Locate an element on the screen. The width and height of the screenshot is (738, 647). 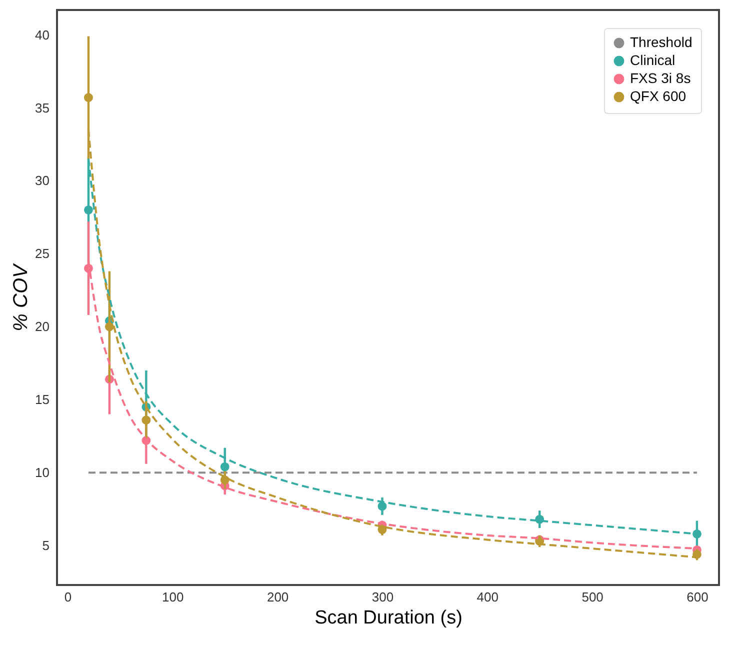
x-tick-label: 200 is located at coordinates (277, 597).